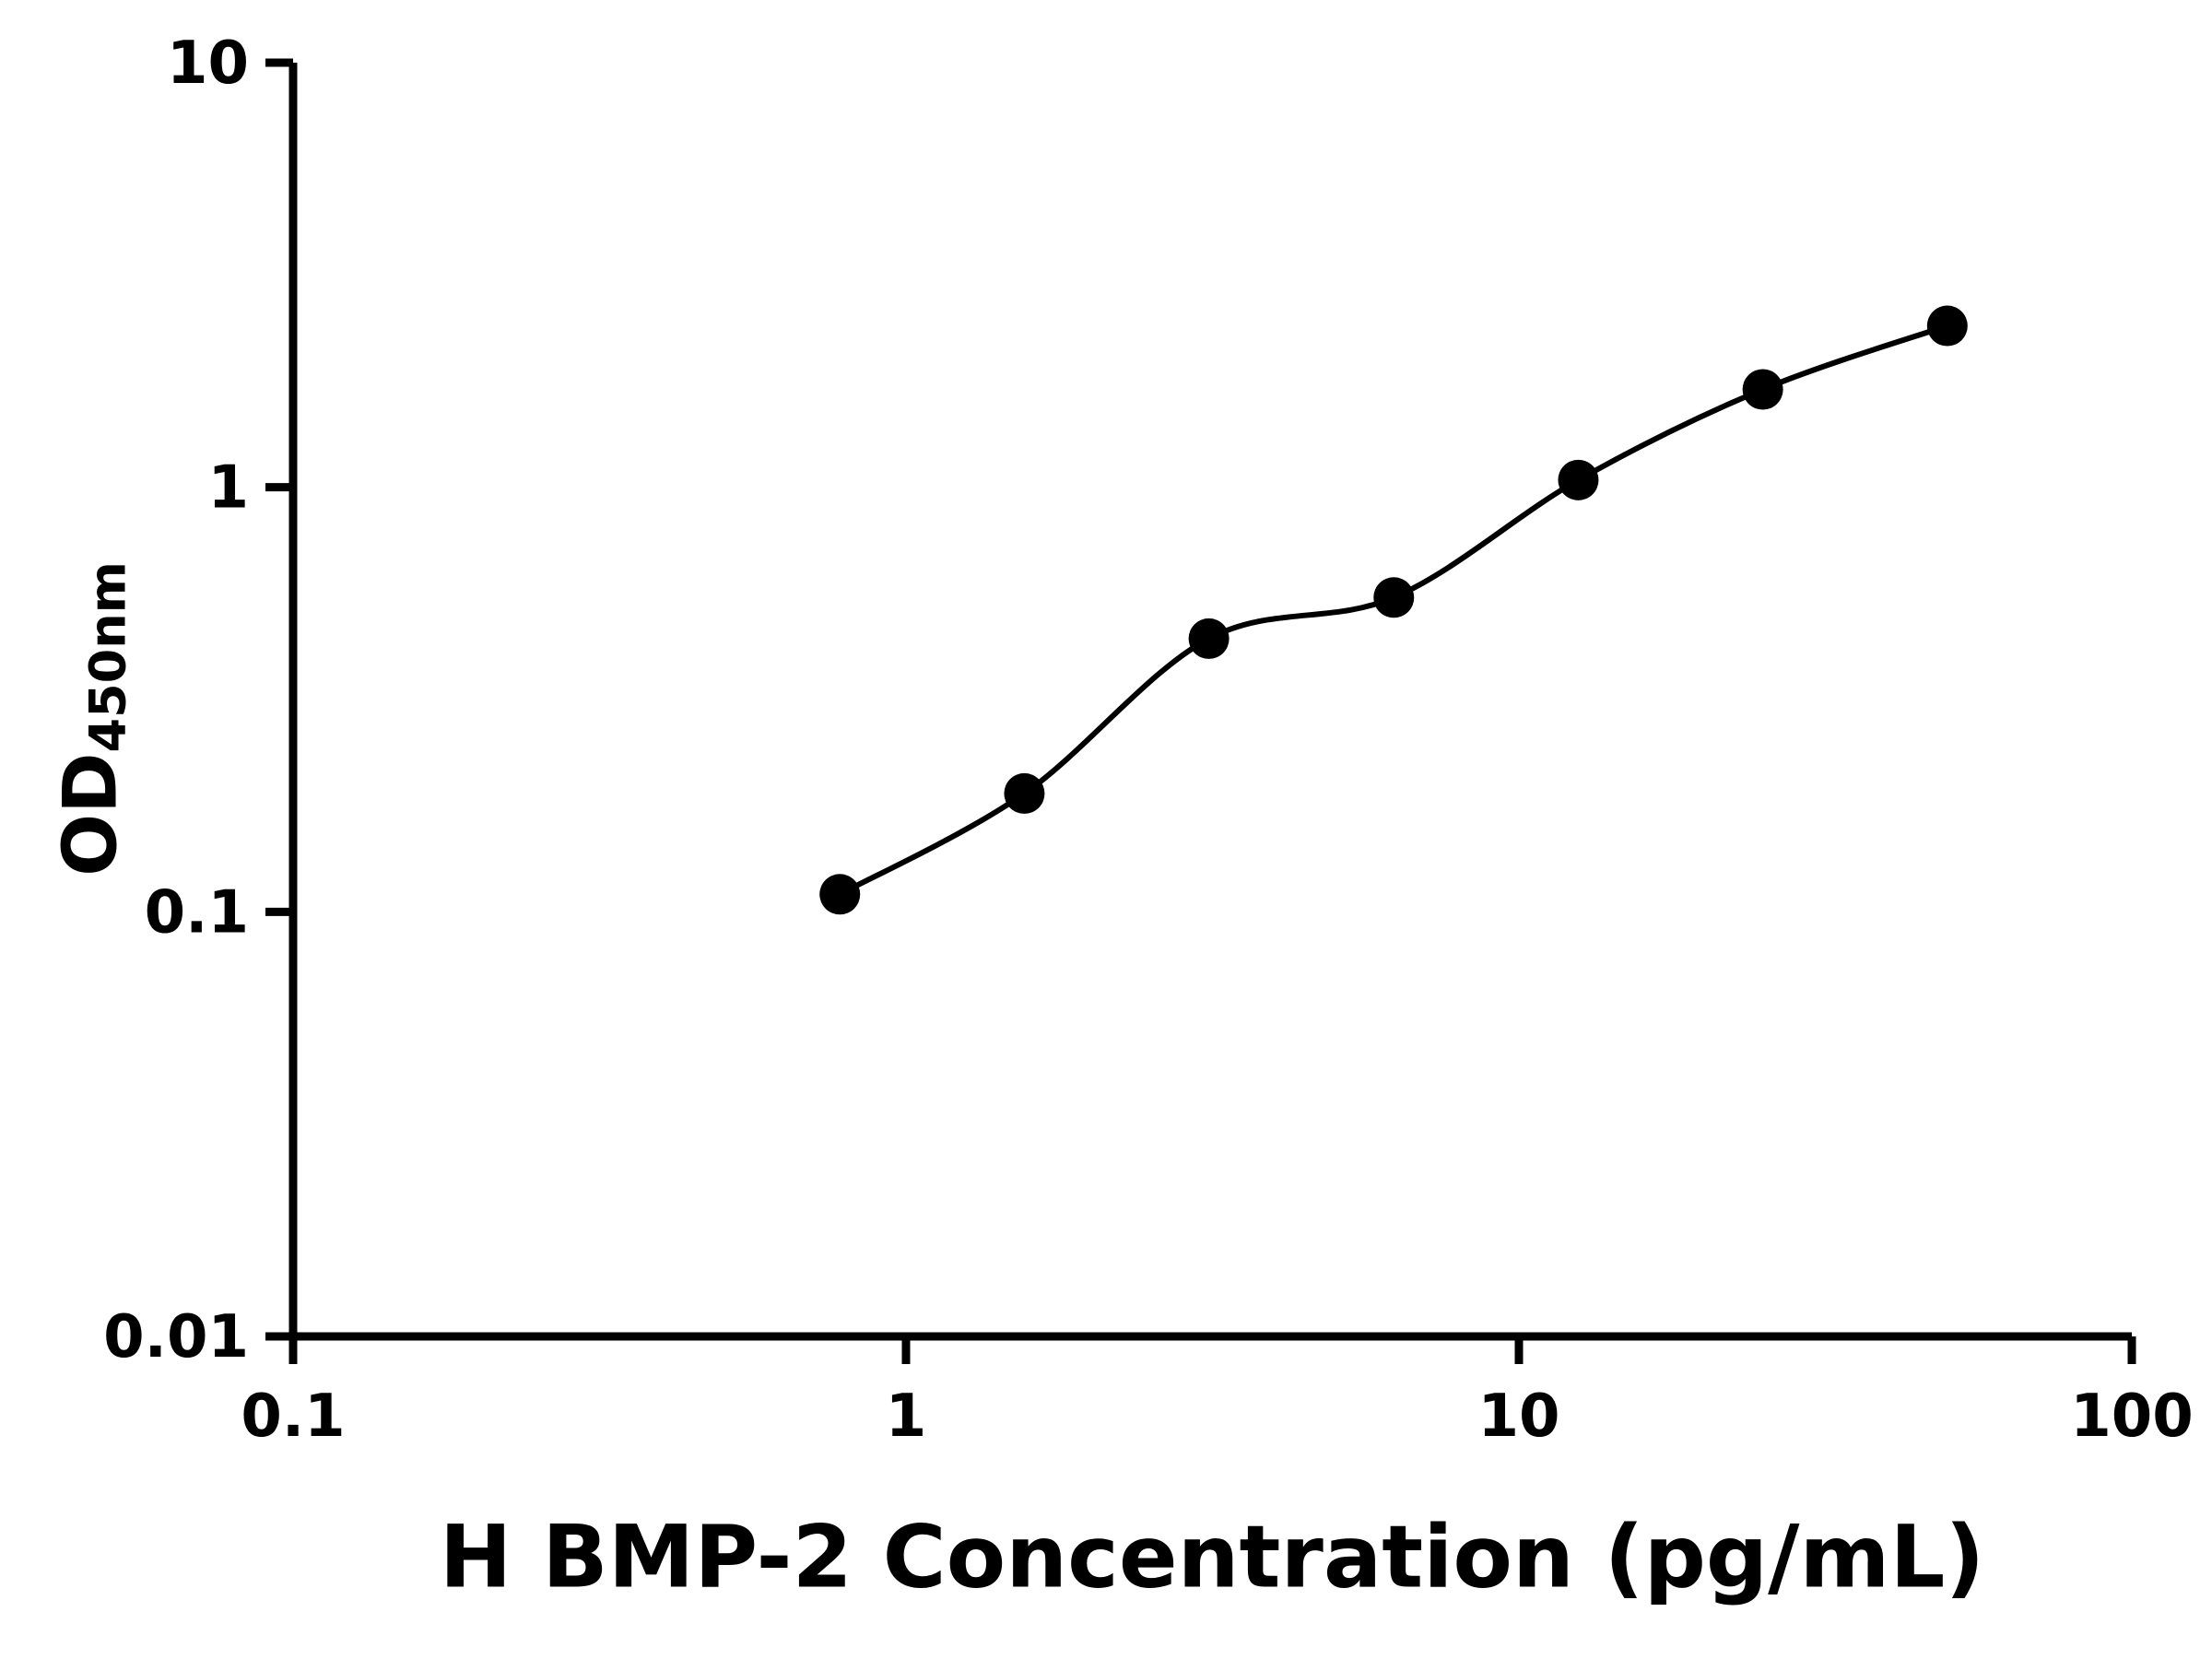  What do you see at coordinates (197, 912) in the screenshot?
I see `y-tick-label: 0.1` at bounding box center [197, 912].